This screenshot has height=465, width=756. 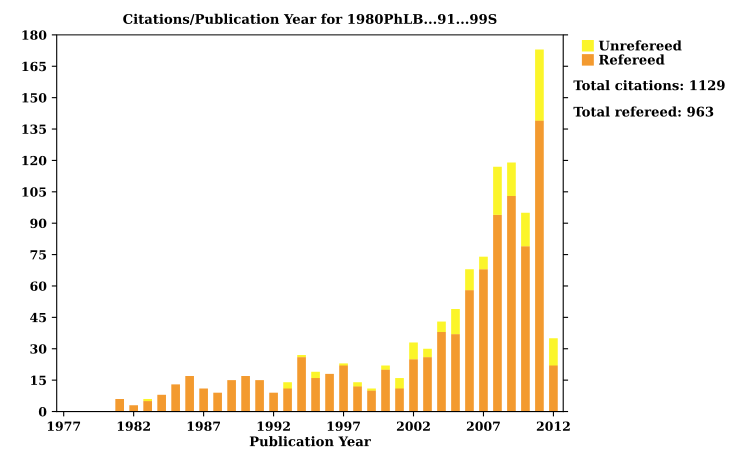 What do you see at coordinates (34, 98) in the screenshot?
I see `y-tick-label: 150` at bounding box center [34, 98].